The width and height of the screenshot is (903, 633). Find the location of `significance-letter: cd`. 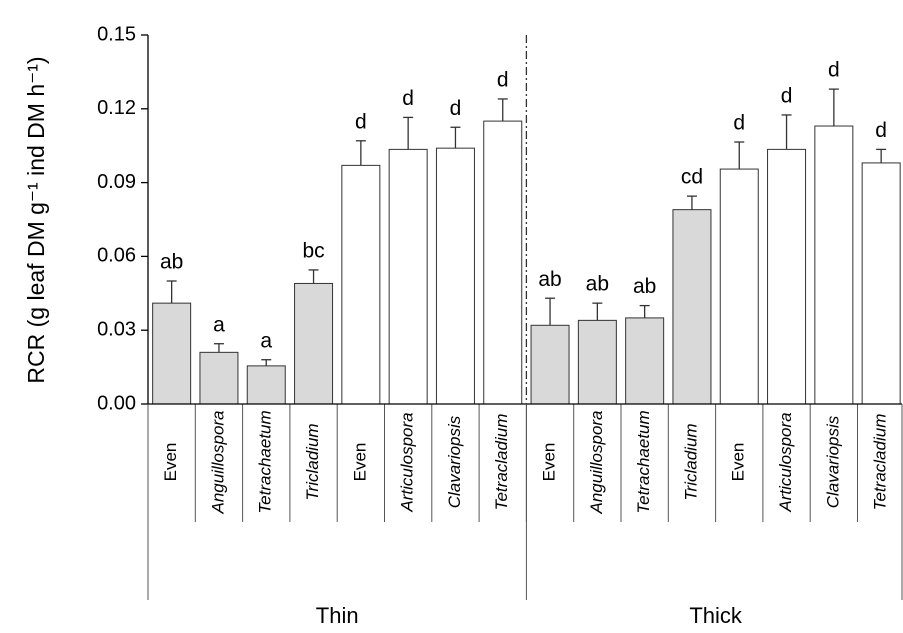

significance-letter: cd is located at coordinates (692, 177).